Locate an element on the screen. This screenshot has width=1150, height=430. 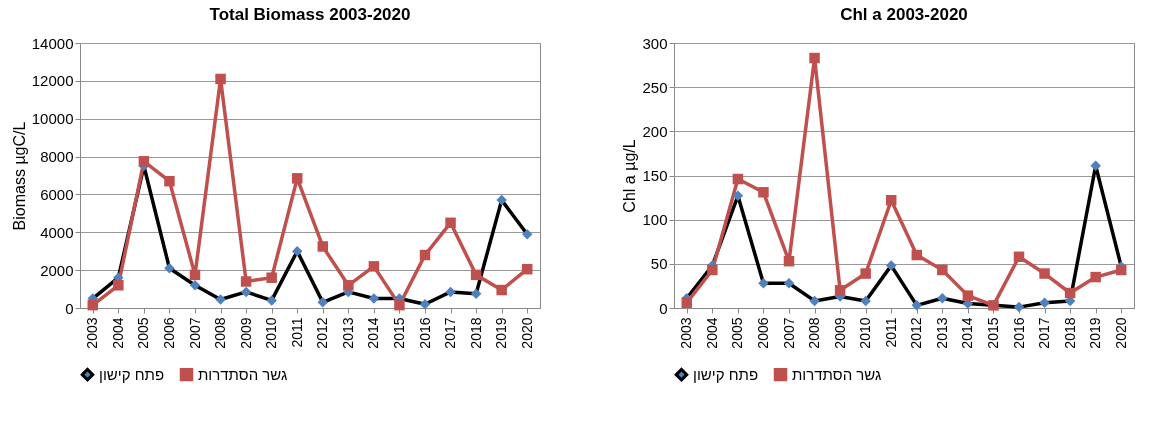
y-tick-label: 300 is located at coordinates (655, 43).